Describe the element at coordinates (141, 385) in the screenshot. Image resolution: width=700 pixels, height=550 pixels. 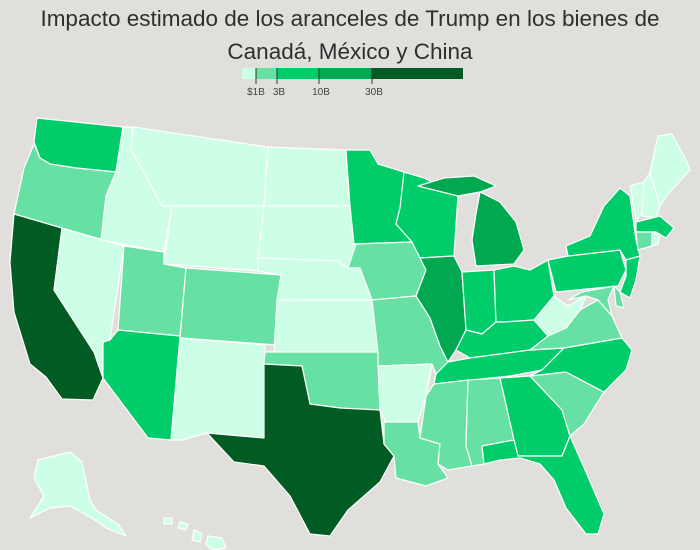
I see `state-arizona` at that location.